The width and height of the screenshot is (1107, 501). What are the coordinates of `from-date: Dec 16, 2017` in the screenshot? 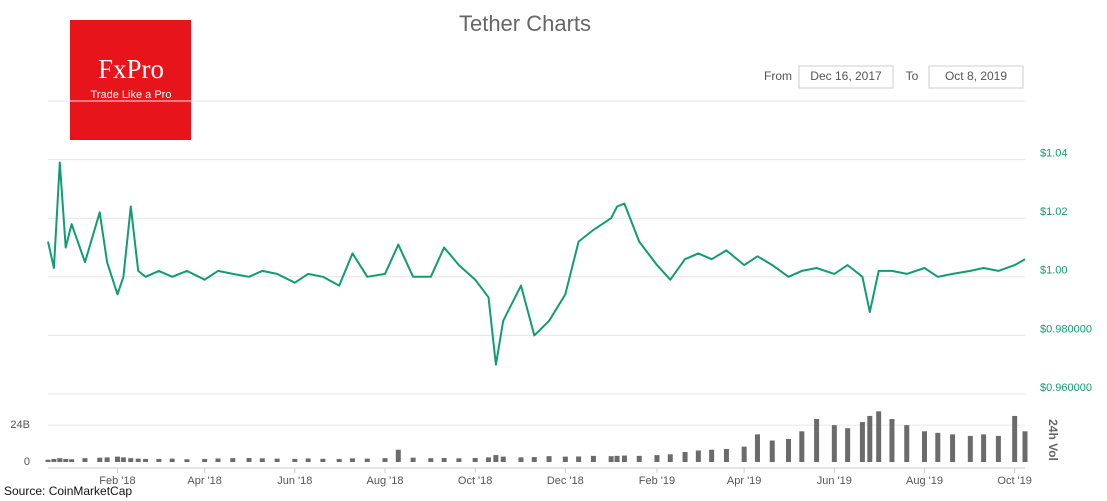 It's located at (846, 76).